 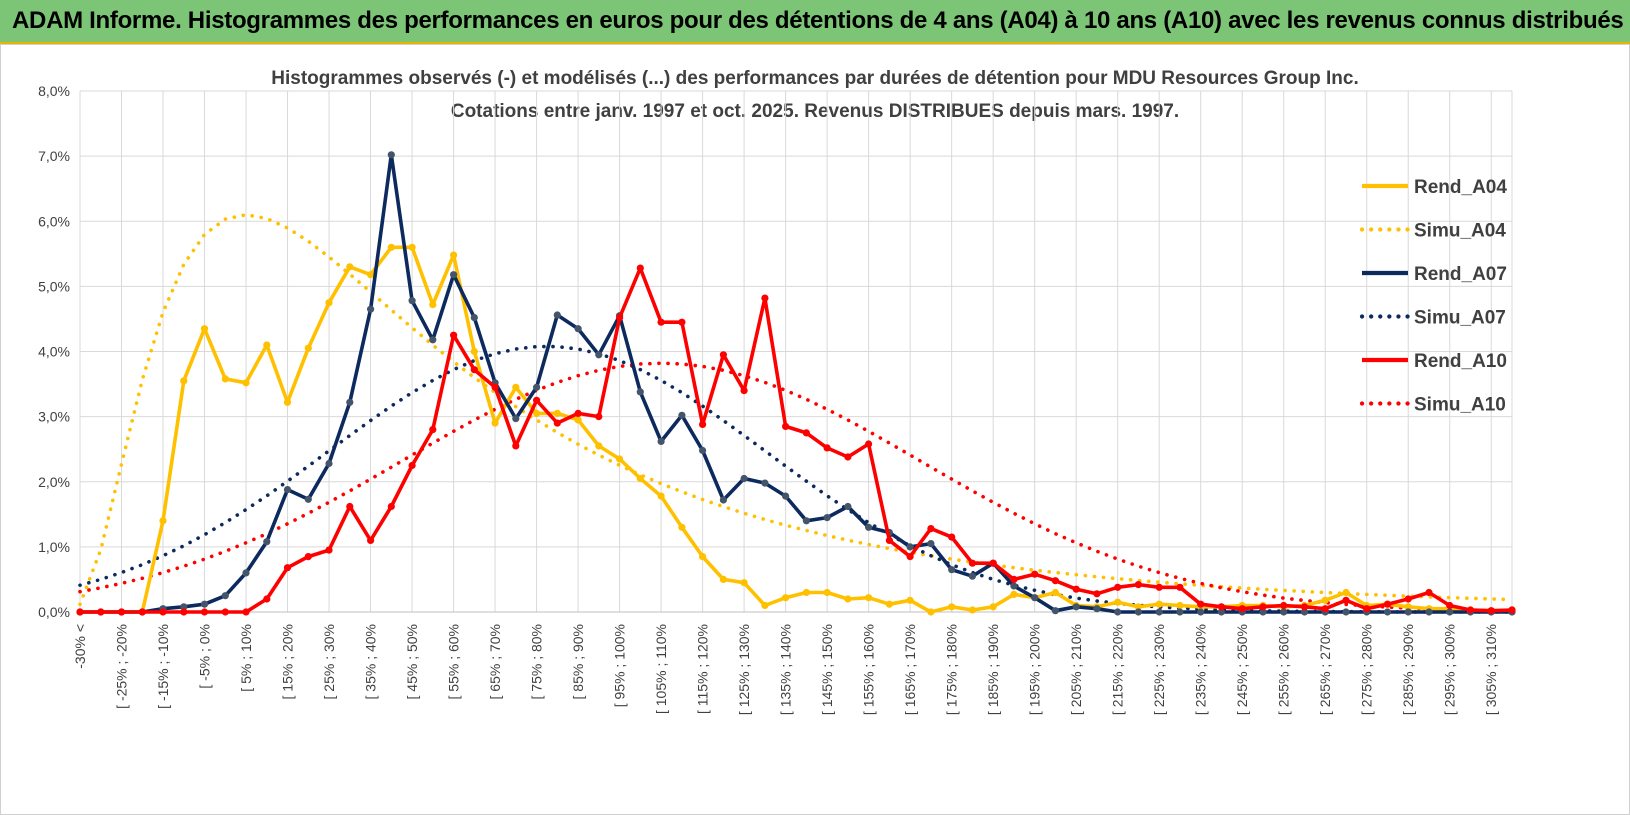 What do you see at coordinates (54, 91) in the screenshot?
I see `y-tick-label: 8,0%` at bounding box center [54, 91].